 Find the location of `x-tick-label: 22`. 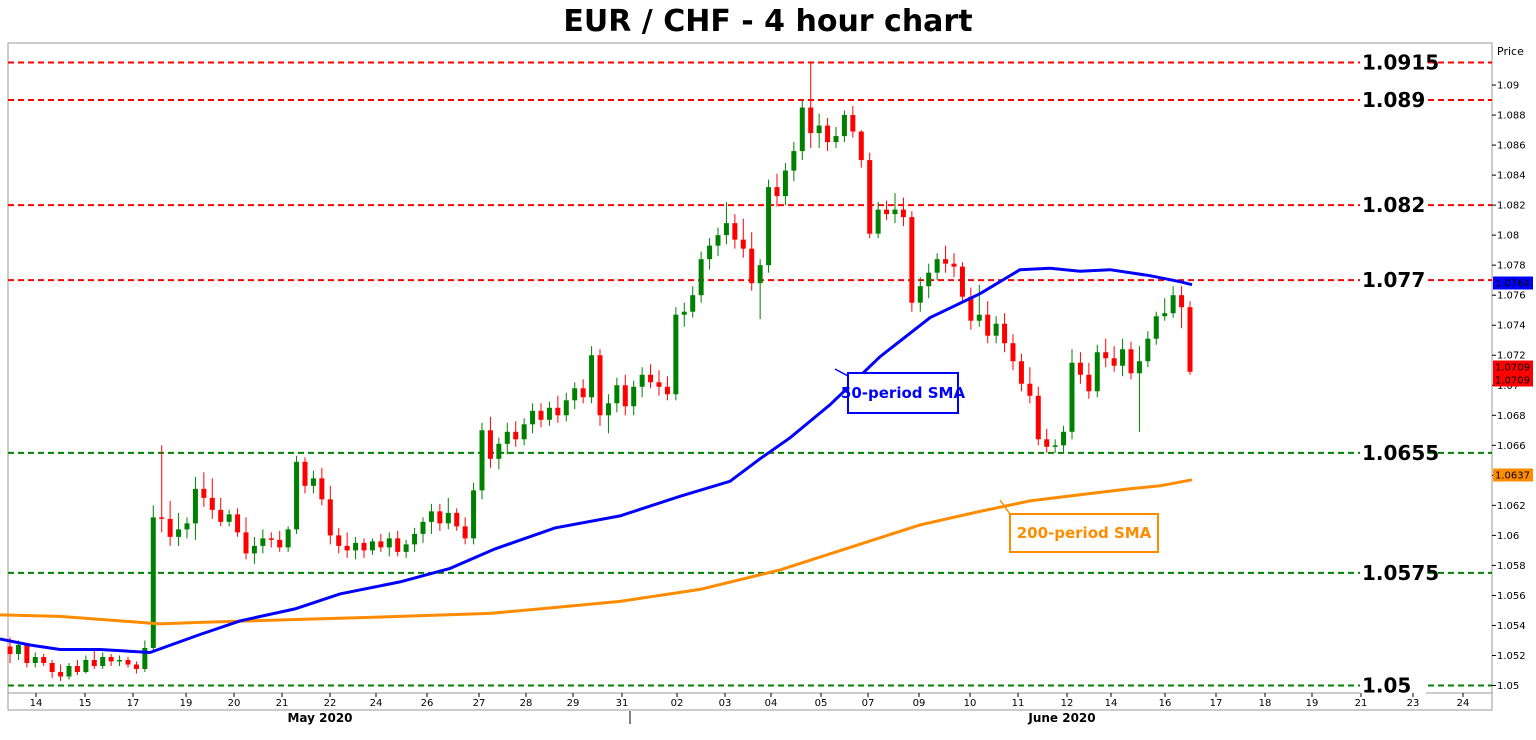

x-tick-label: 22 is located at coordinates (330, 703).